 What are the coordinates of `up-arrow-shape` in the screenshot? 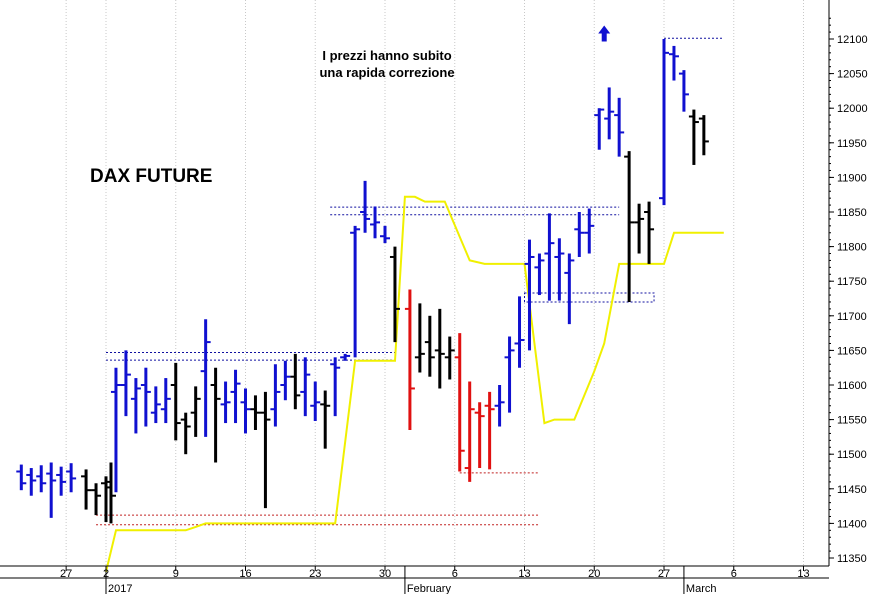 It's located at (604, 33).